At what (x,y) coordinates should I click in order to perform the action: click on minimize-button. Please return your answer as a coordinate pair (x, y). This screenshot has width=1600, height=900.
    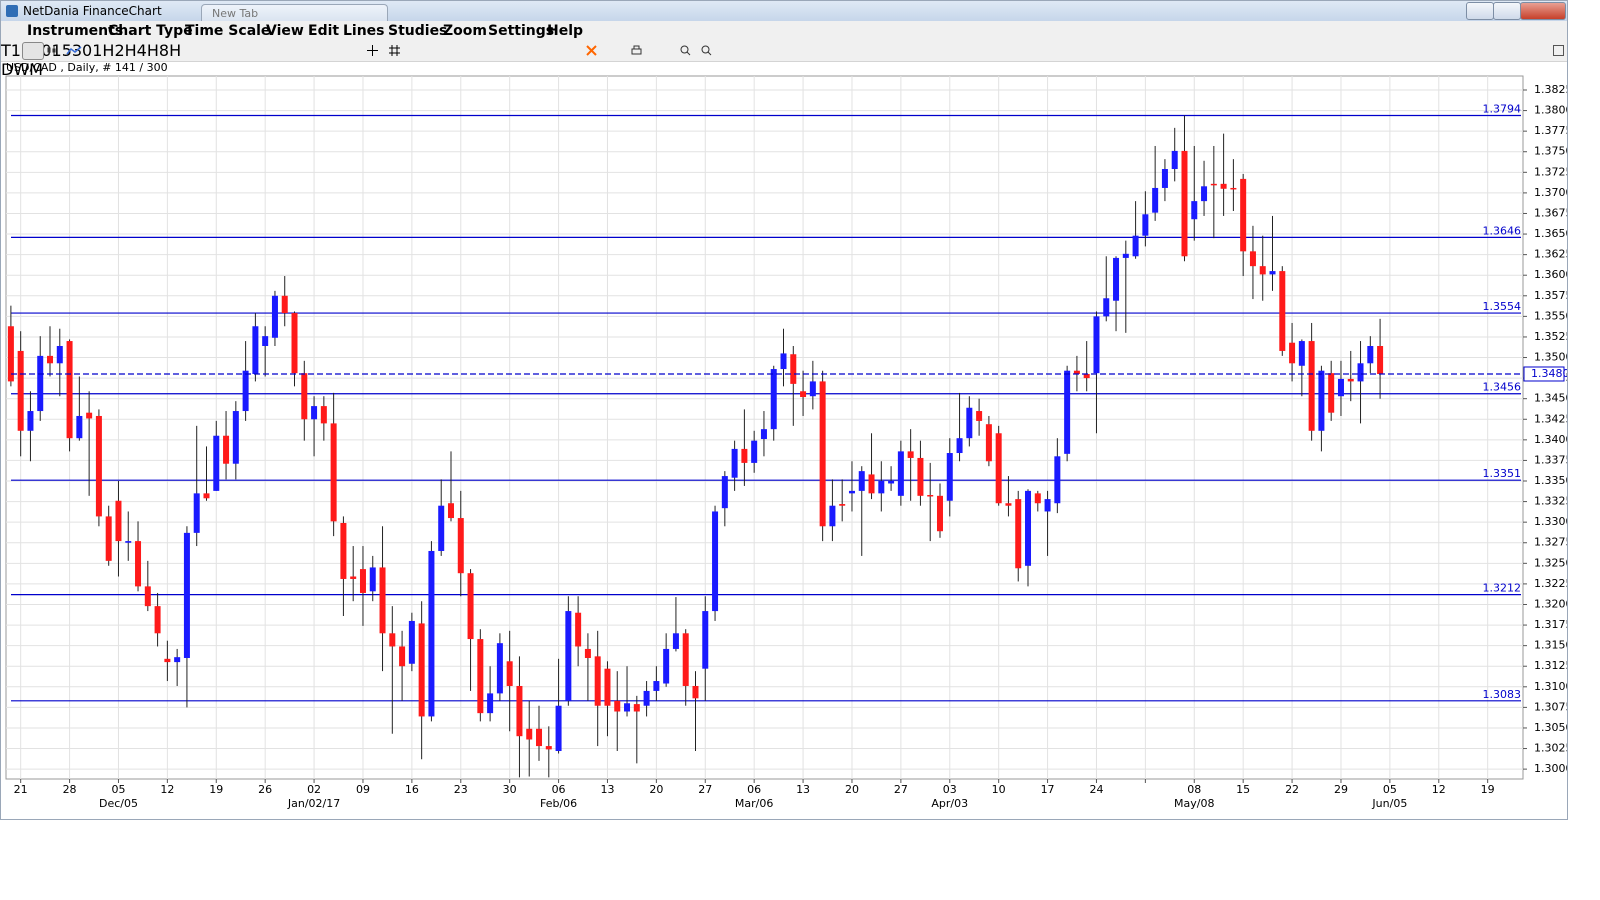
    Looking at the image, I should click on (1480, 11).